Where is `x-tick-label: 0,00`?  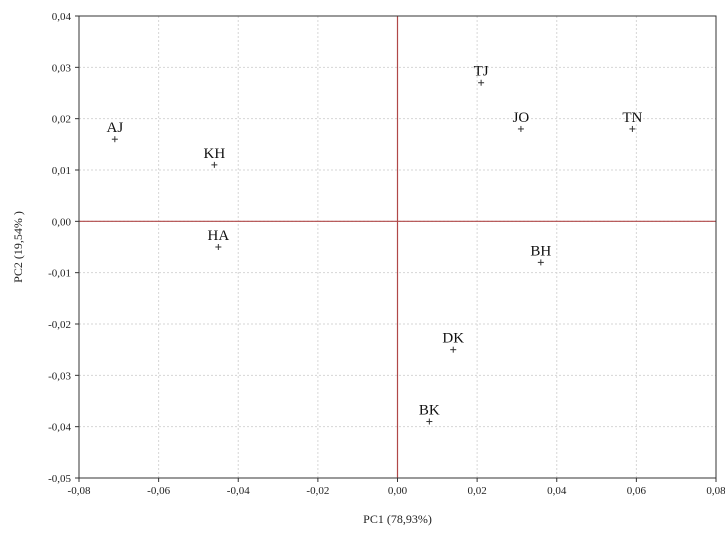
x-tick-label: 0,00 is located at coordinates (398, 491).